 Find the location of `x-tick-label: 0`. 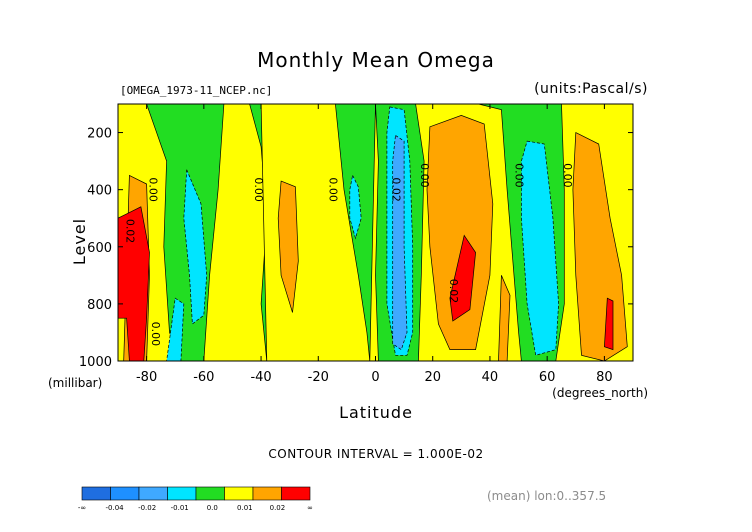

x-tick-label: 0 is located at coordinates (375, 377).